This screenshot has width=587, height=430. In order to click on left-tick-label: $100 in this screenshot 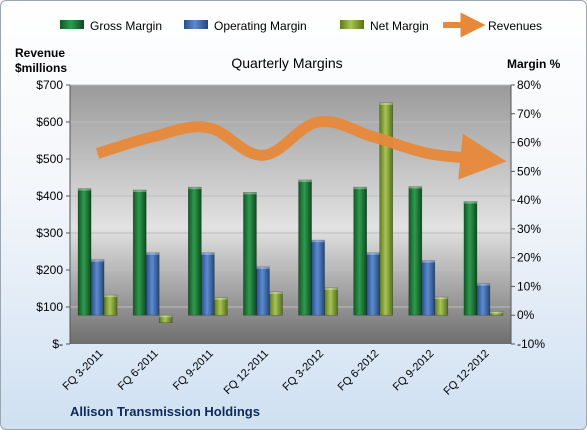, I will do `click(49, 307)`.